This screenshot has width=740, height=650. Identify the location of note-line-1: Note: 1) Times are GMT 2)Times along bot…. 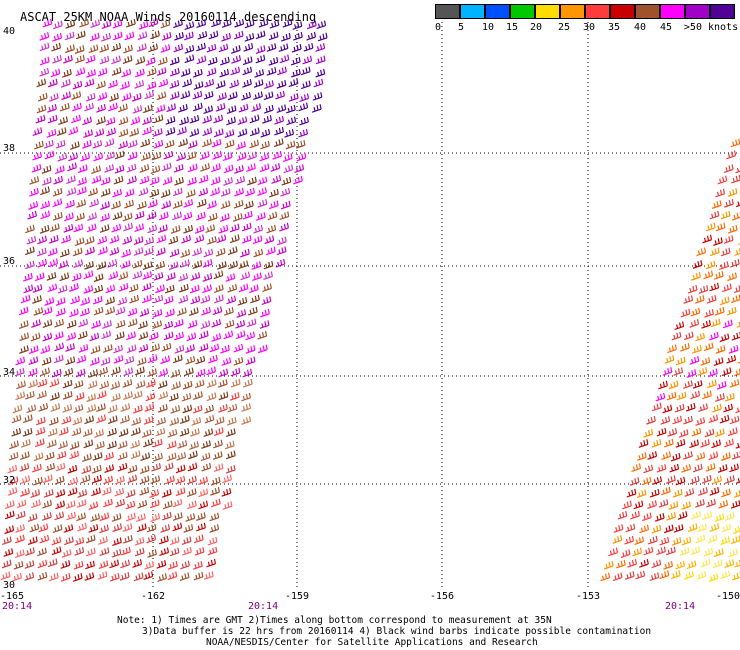
(334, 620).